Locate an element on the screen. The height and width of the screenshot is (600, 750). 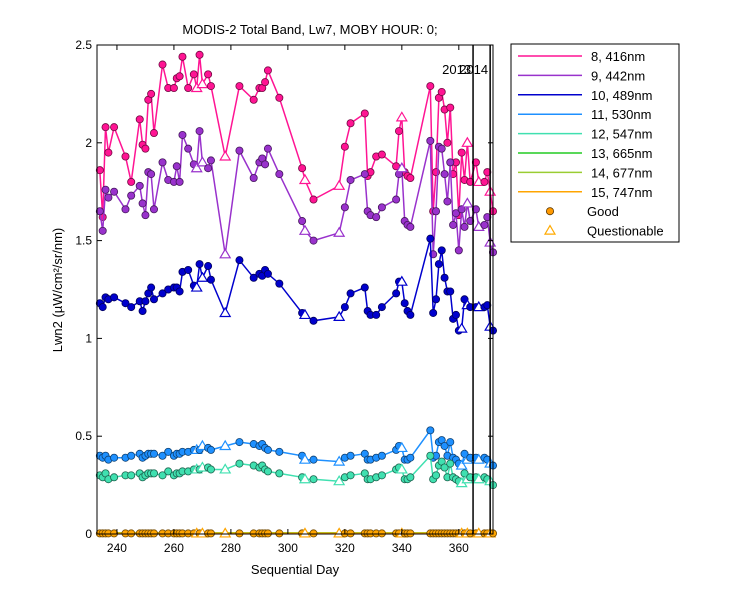
legend-entry: Good is located at coordinates (603, 211).